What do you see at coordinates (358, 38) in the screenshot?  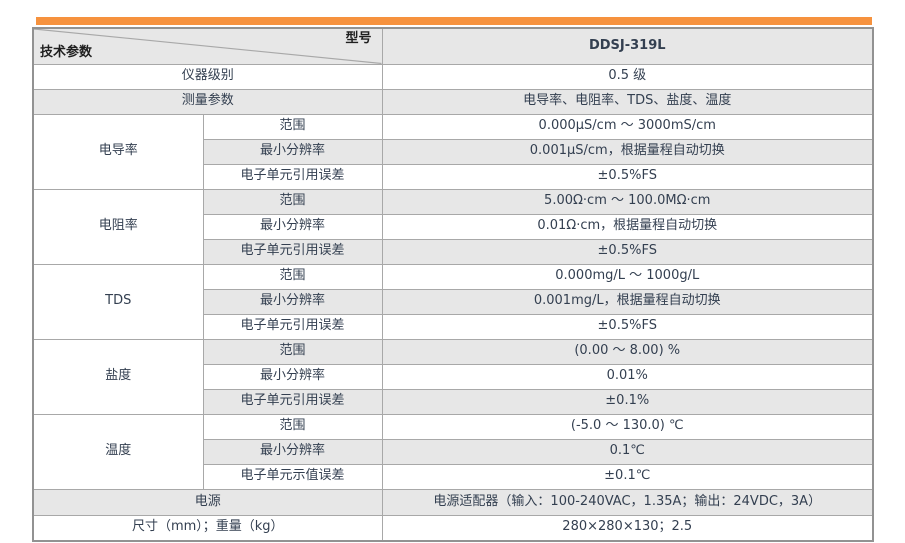 I see `model-header-label: 型号` at bounding box center [358, 38].